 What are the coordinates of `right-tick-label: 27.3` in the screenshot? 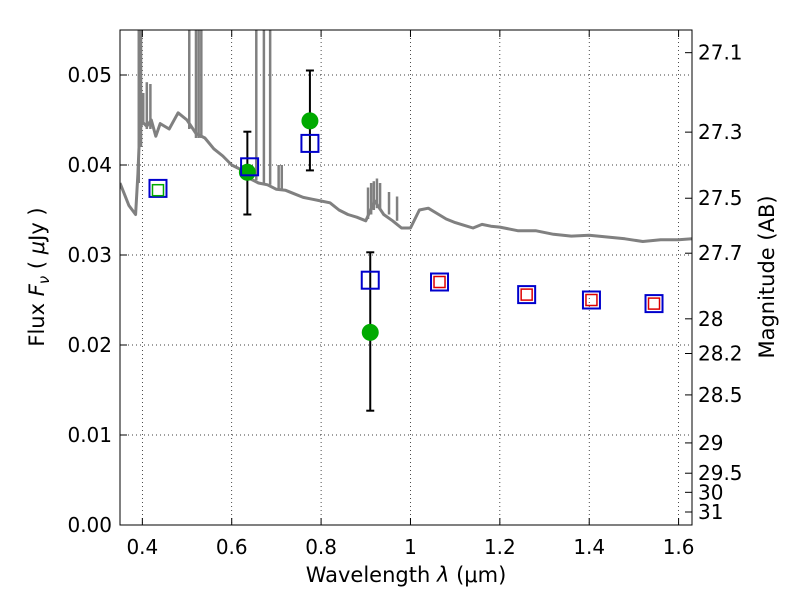 It's located at (720, 132).